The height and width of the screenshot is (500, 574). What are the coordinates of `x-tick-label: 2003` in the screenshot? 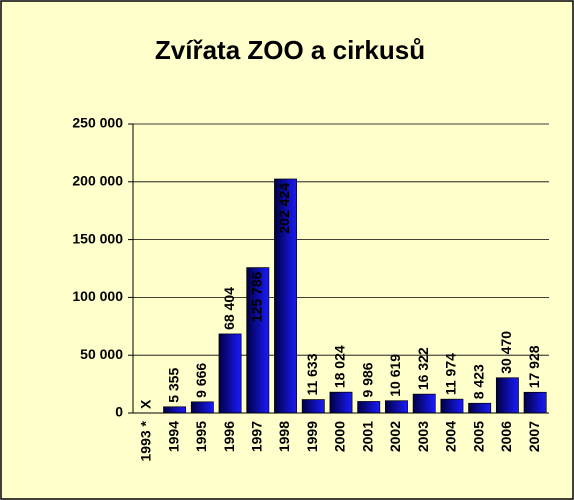 It's located at (423, 436).